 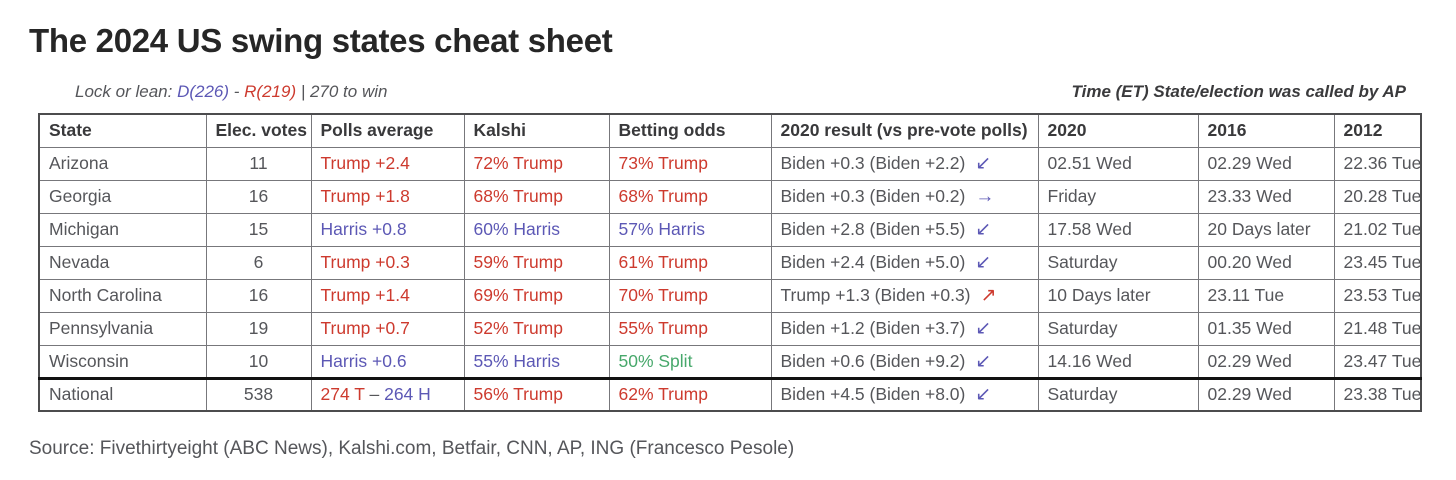 What do you see at coordinates (904, 262) in the screenshot?
I see `cell-2020-result: Biden +2.4 (Biden +5.0) ↙` at bounding box center [904, 262].